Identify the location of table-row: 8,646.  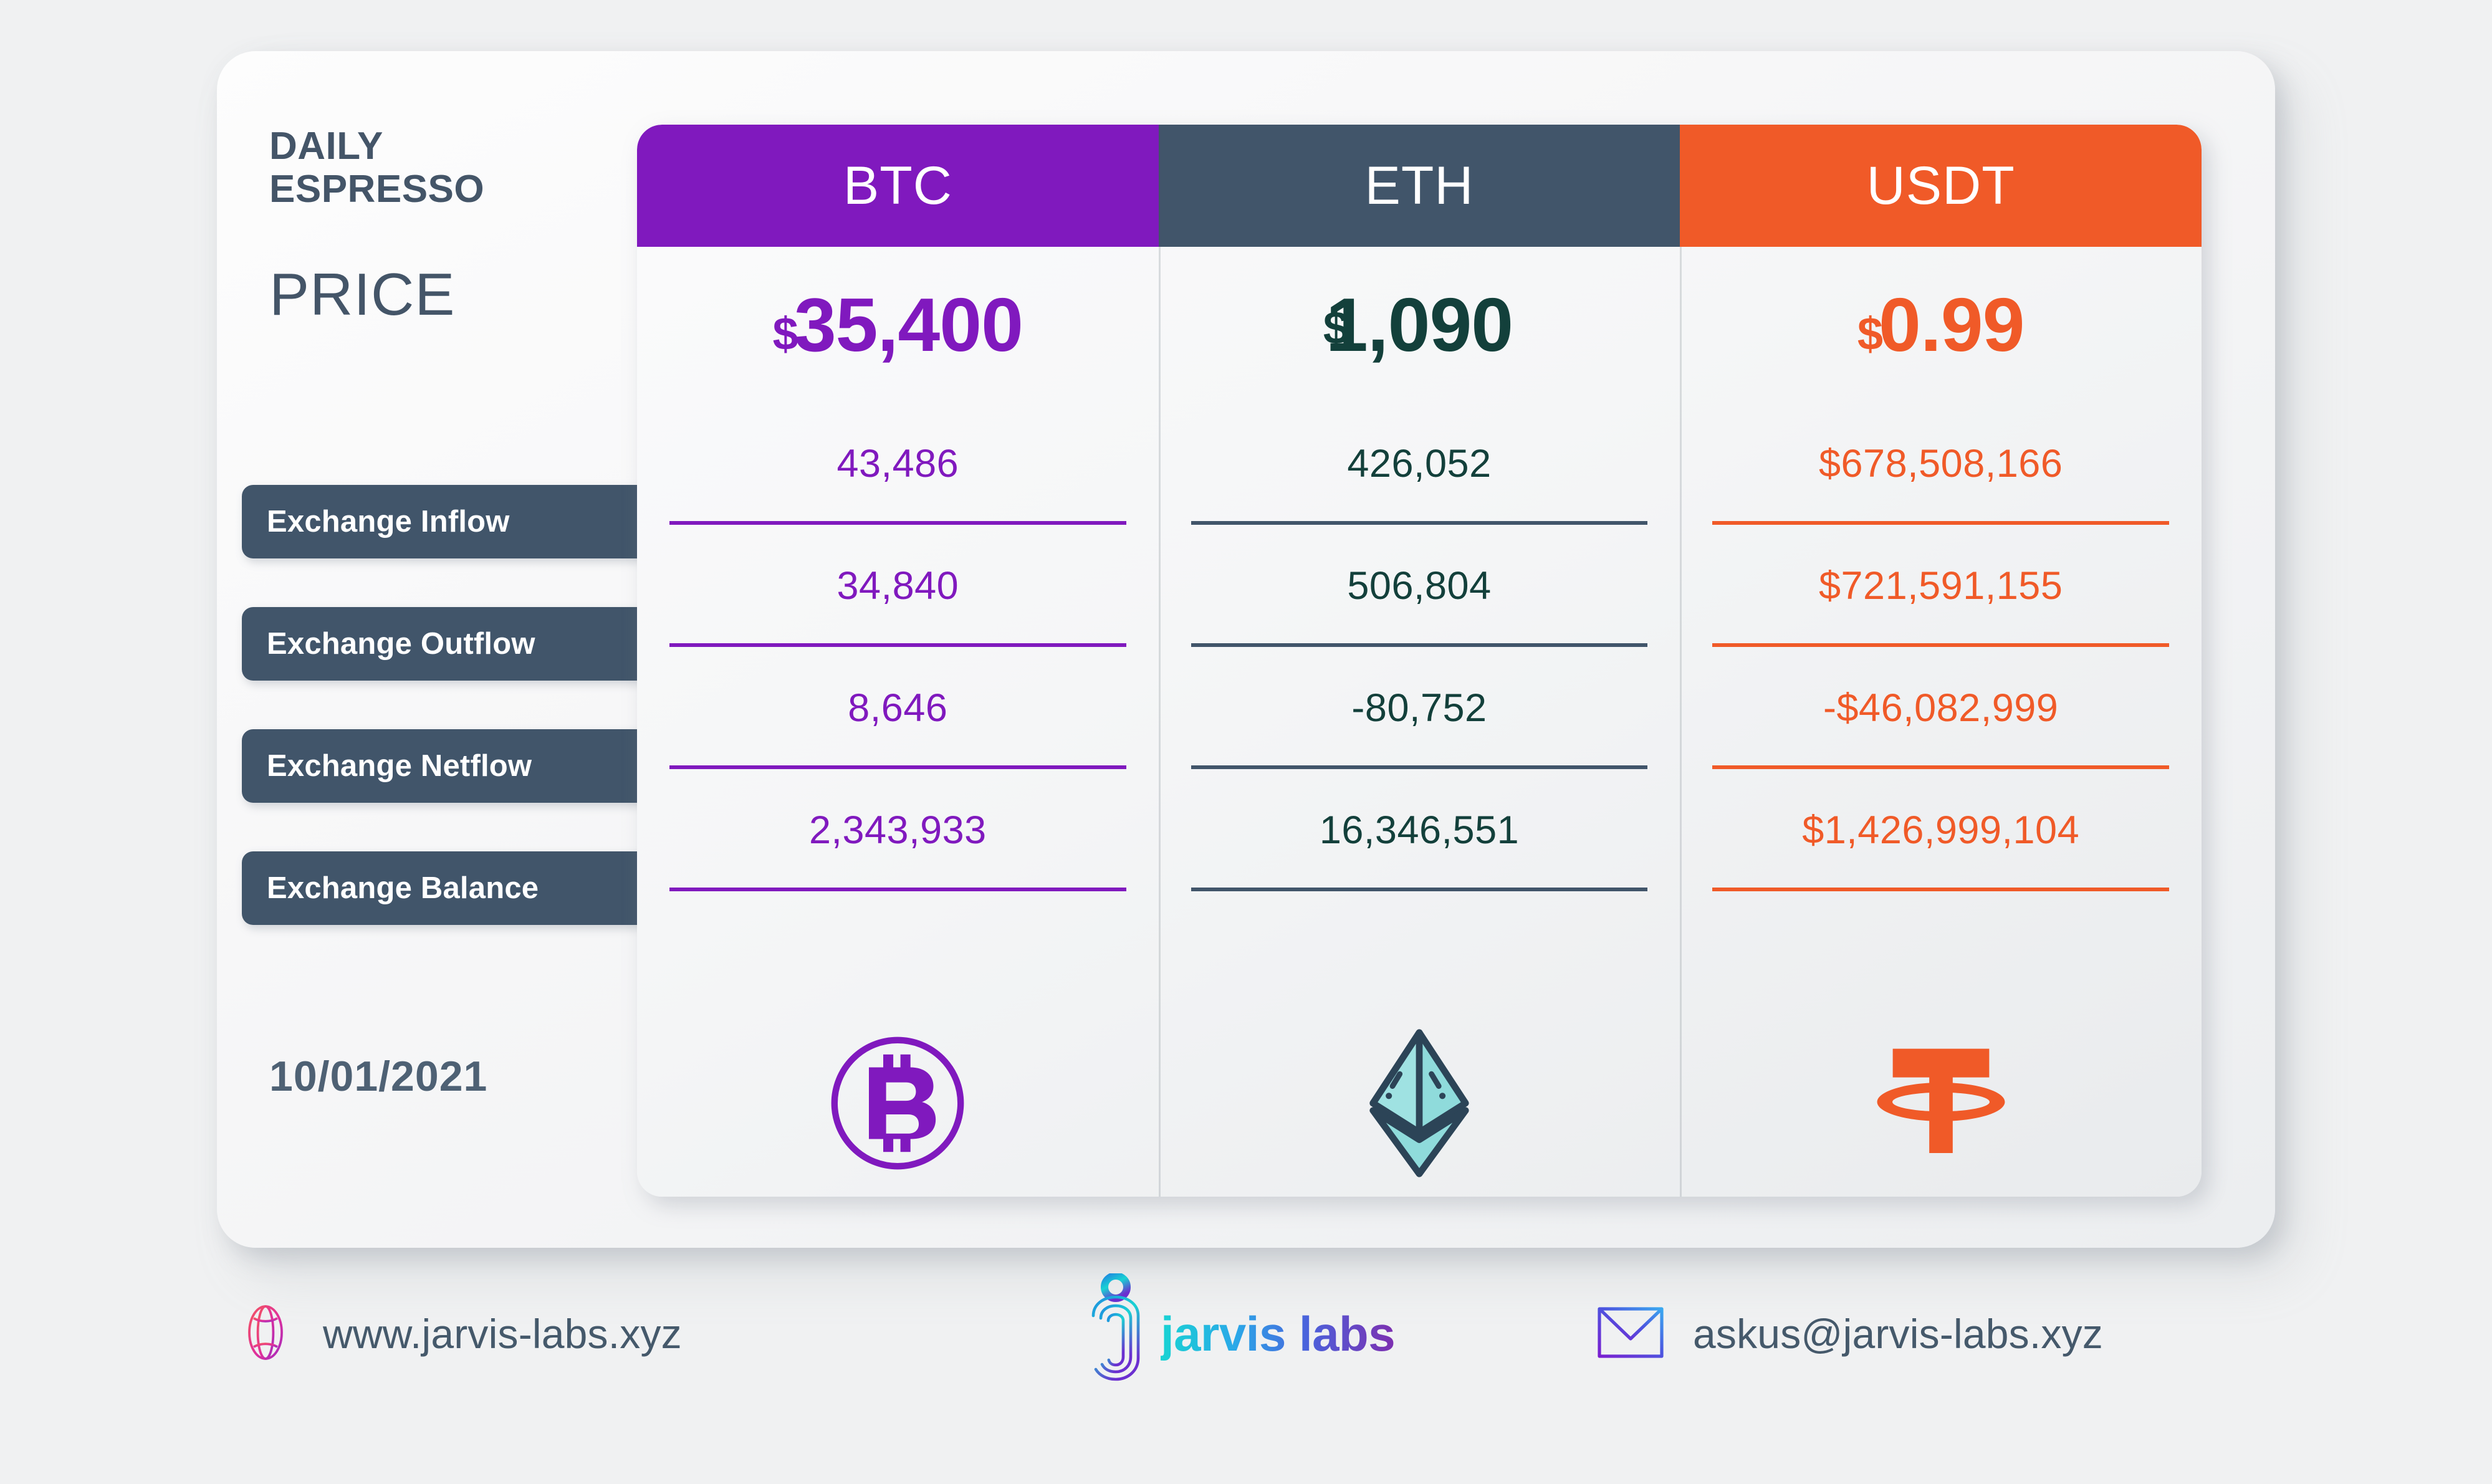
(897, 708).